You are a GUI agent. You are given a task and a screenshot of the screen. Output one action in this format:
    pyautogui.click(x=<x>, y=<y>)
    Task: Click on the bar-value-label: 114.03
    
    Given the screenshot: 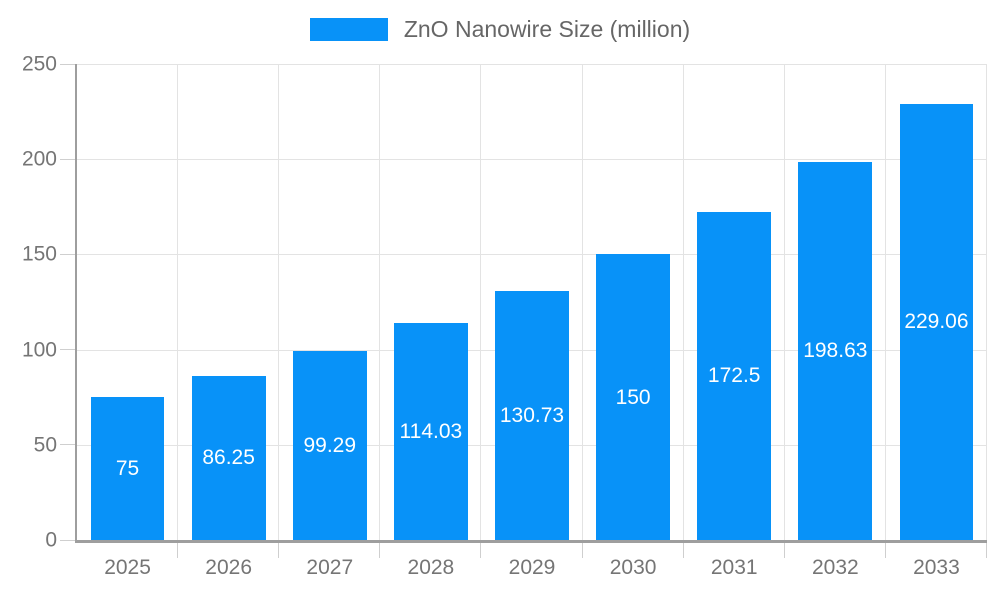 What is the action you would take?
    pyautogui.click(x=431, y=431)
    